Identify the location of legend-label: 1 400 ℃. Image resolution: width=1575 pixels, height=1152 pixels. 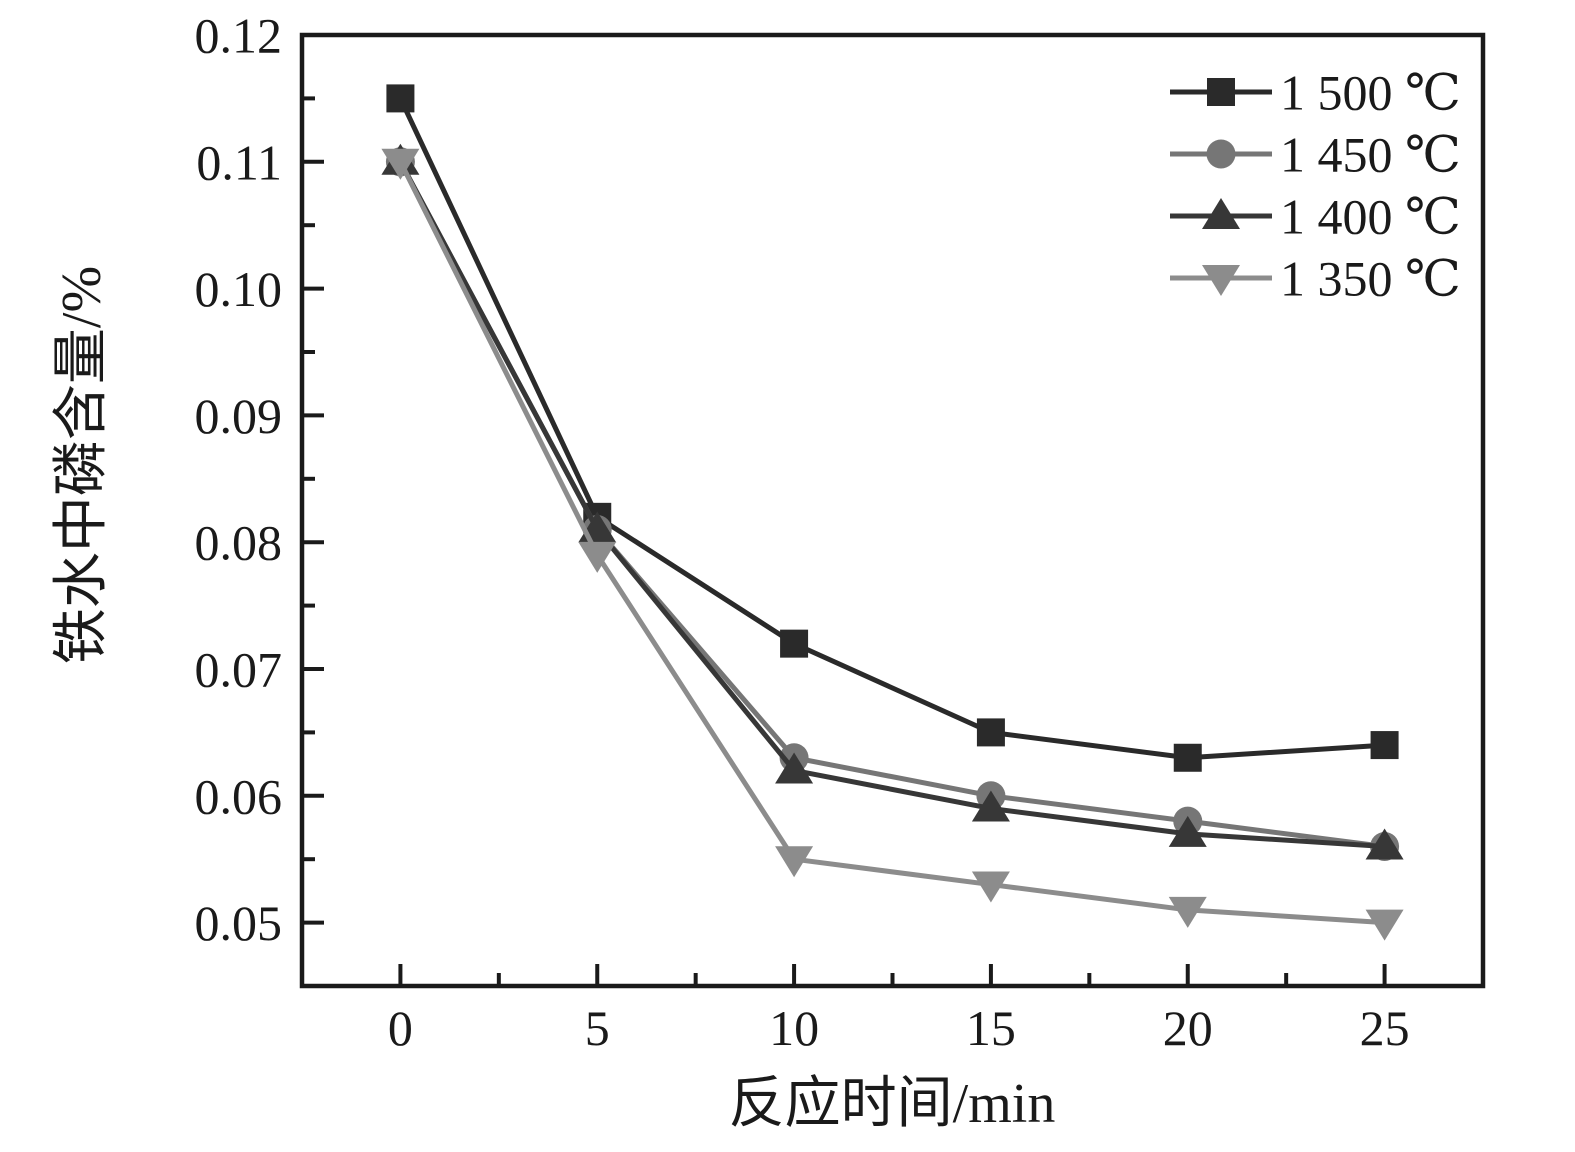
(1370, 217).